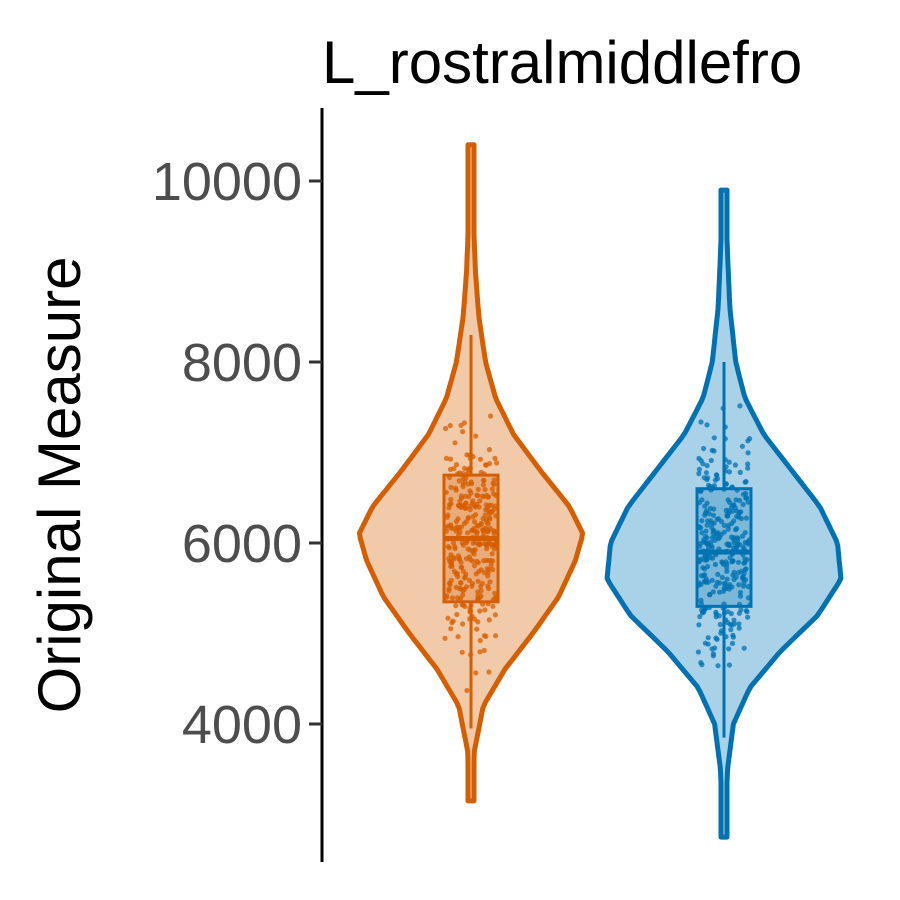 The height and width of the screenshot is (900, 900). I want to click on y-tick-label: 6000, so click(242, 544).